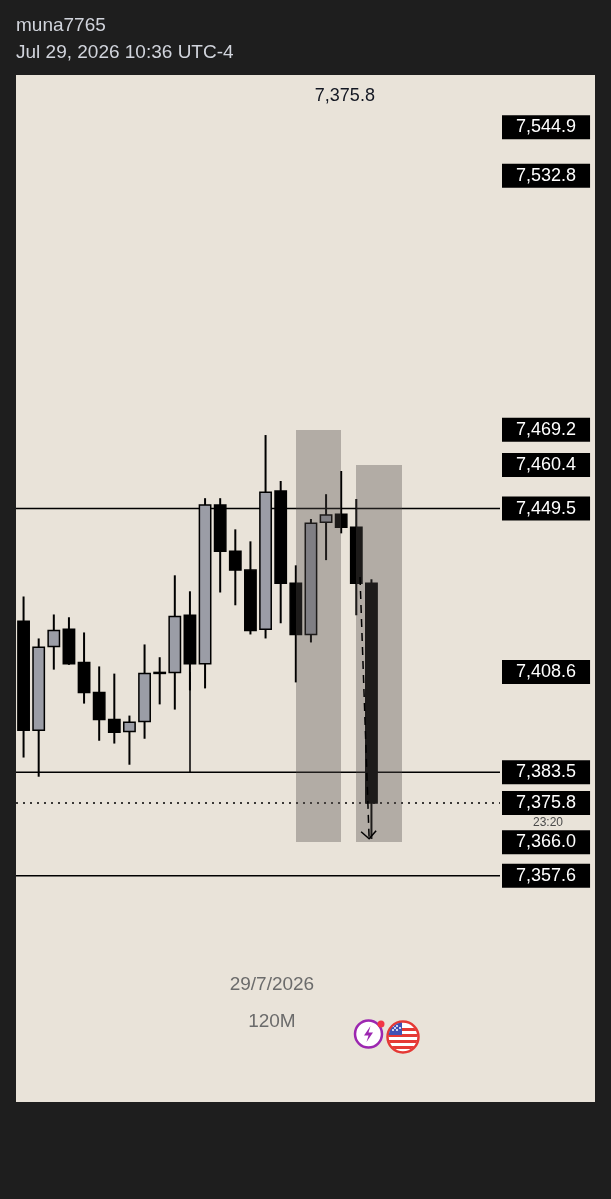 The image size is (611, 1199). Describe the element at coordinates (344, 94) in the screenshot. I see `annotation: 7,375.8` at that location.